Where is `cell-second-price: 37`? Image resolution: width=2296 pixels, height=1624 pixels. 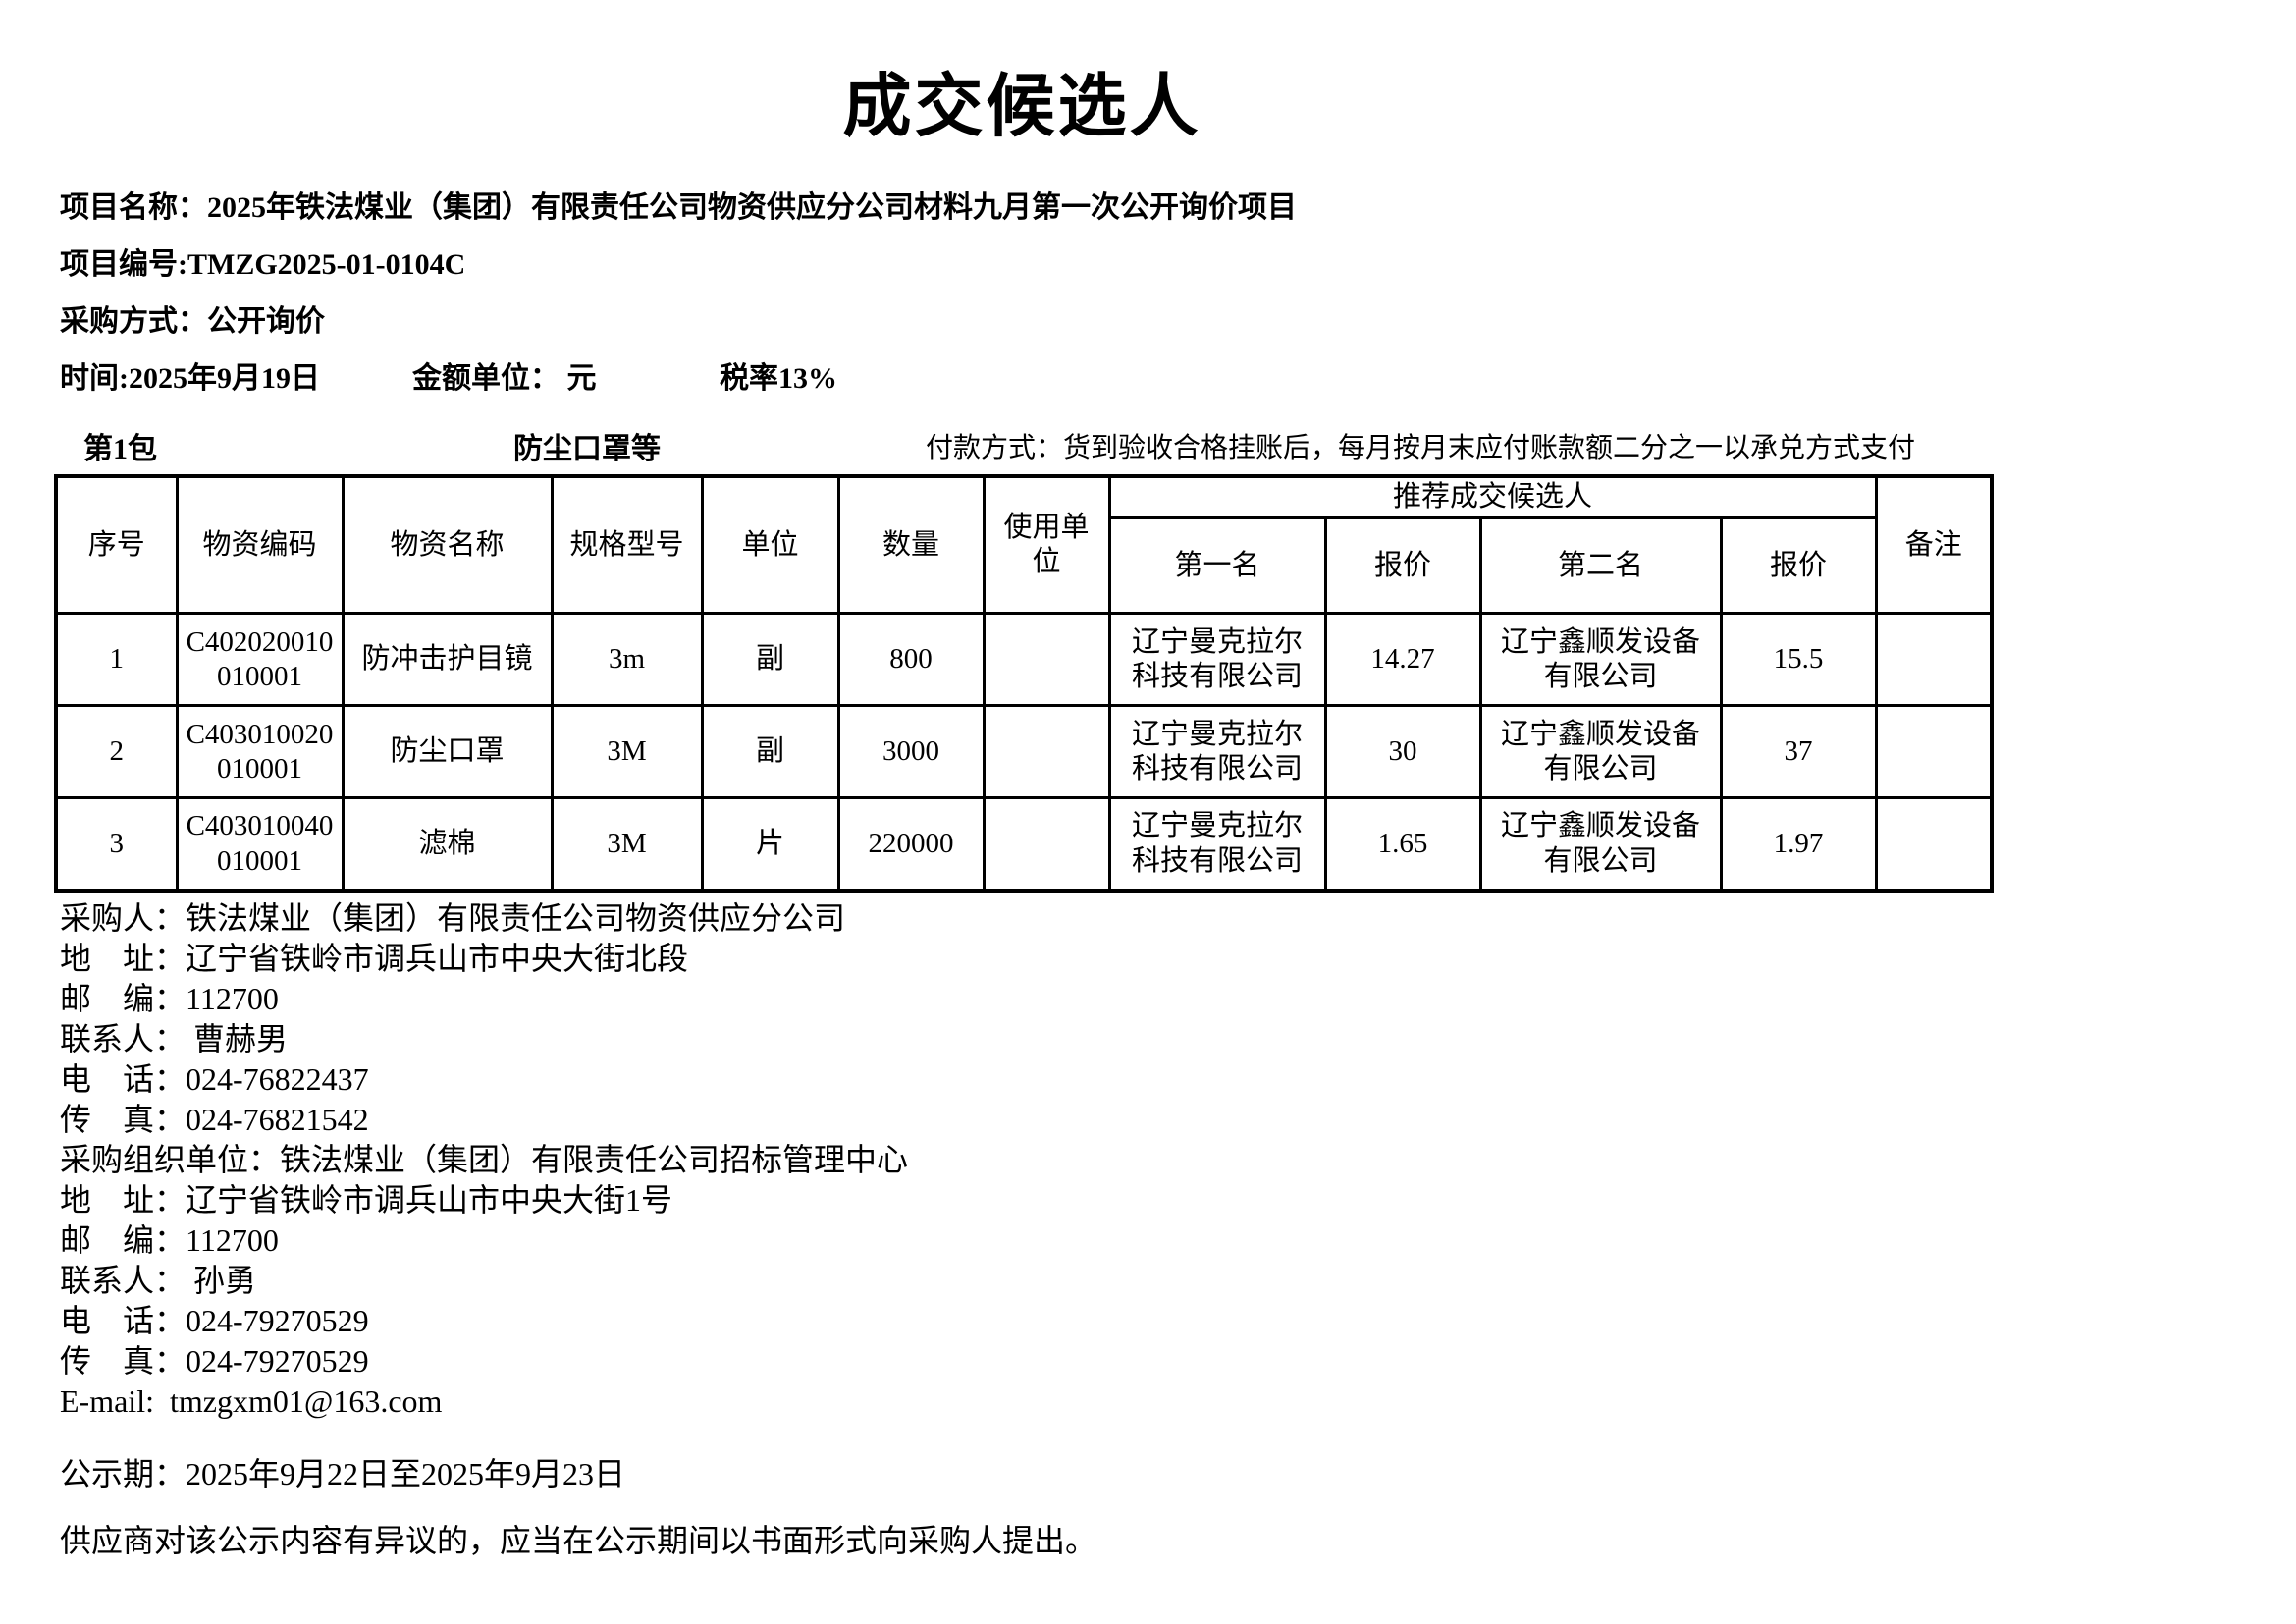
cell-second-price: 37 is located at coordinates (1799, 752).